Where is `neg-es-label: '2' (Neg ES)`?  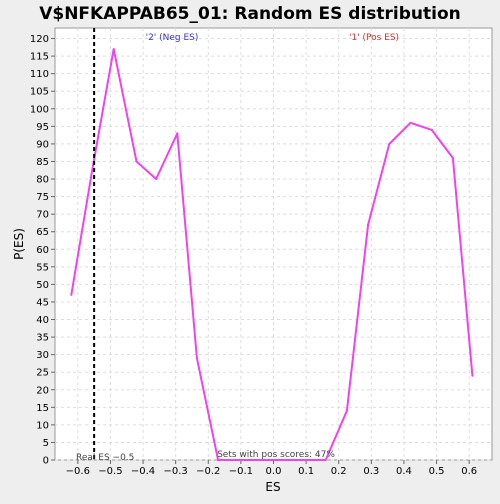 neg-es-label: '2' (Neg ES) is located at coordinates (172, 38).